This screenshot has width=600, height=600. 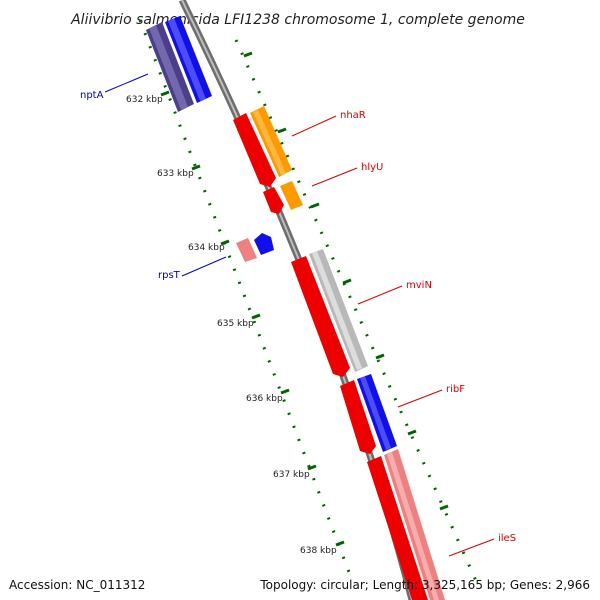 I want to click on tick-label-636: 636 kbp, so click(x=264, y=399).